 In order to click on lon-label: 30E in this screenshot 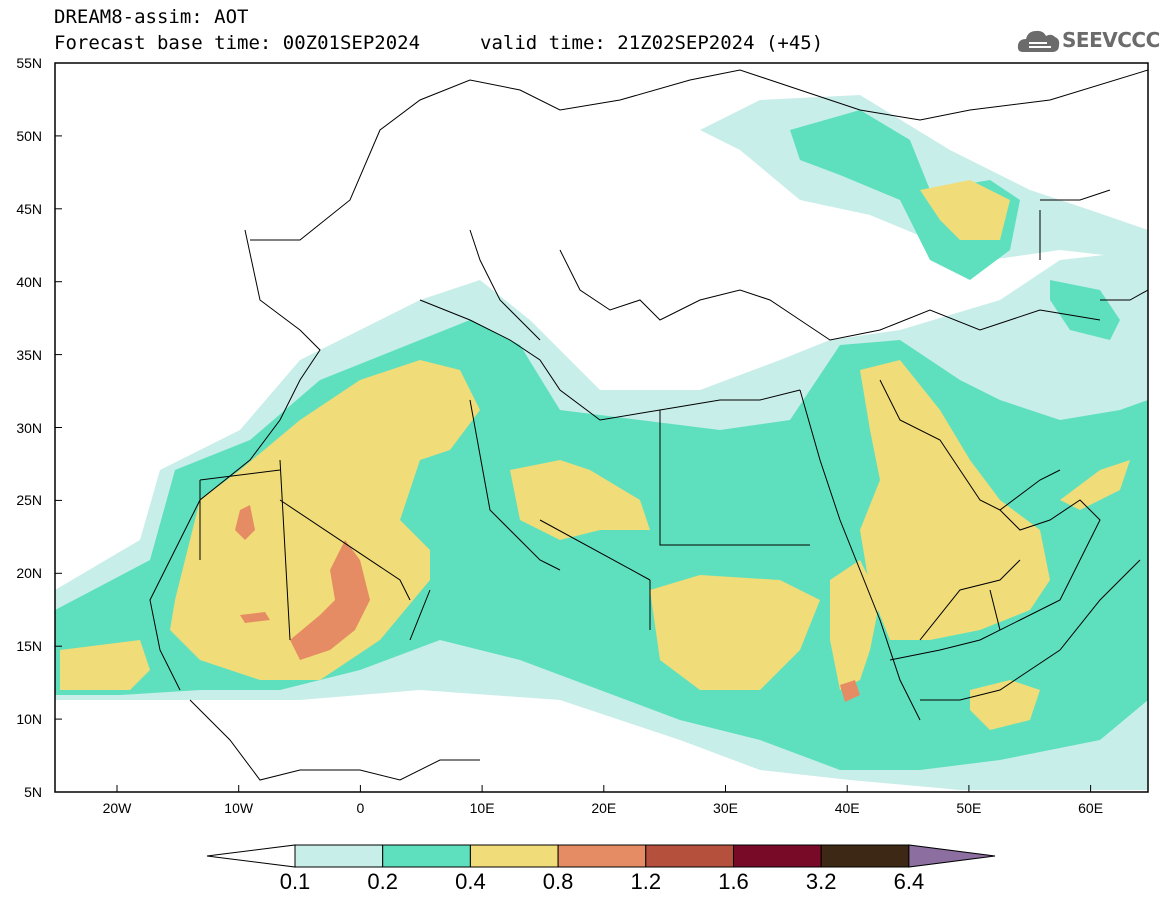, I will do `click(725, 808)`.